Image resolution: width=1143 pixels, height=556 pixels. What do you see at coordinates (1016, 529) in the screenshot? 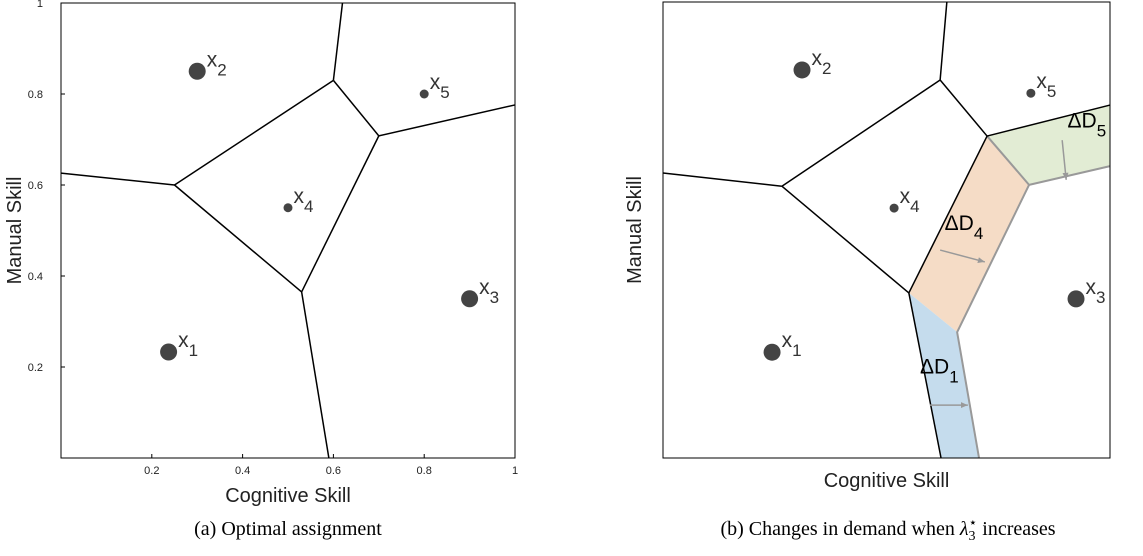
I see `caption-text: increases` at bounding box center [1016, 529].